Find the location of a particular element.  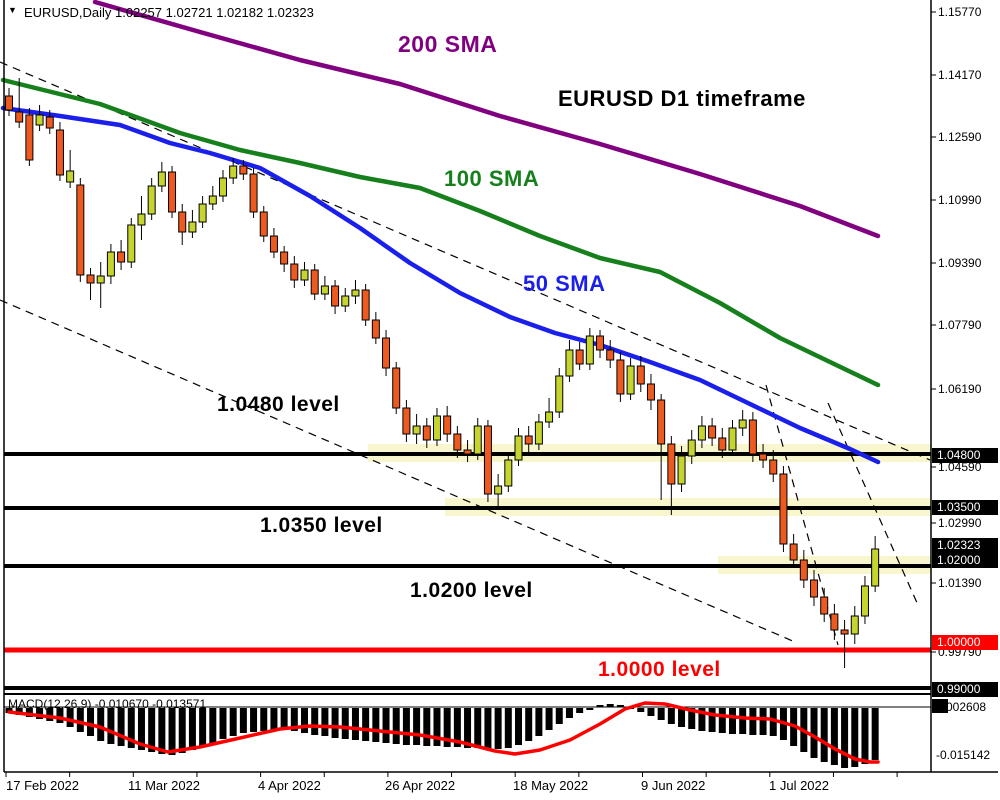

trendline-dashed is located at coordinates (873, 504).